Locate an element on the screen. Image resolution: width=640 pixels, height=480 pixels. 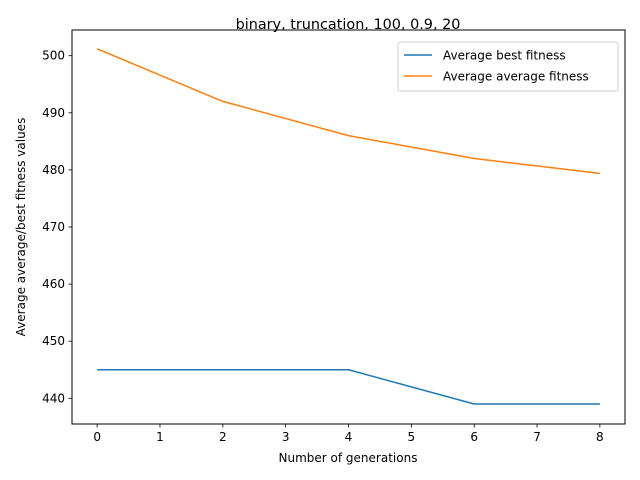
y-tick-label: 490 is located at coordinates (53, 113).